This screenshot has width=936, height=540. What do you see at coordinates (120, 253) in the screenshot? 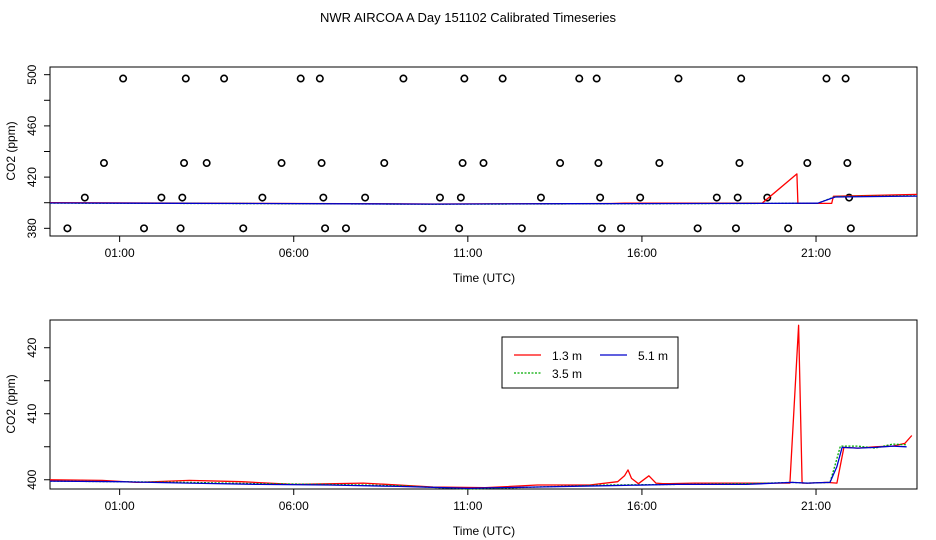
I see `top-x-tick-label: 01:00` at bounding box center [120, 253].